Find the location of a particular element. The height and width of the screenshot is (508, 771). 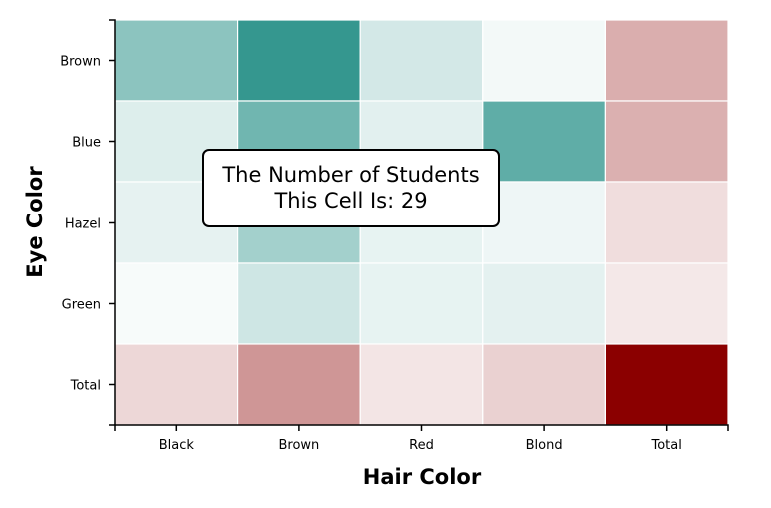

heatmap-cell-brown-red is located at coordinates (421, 60).